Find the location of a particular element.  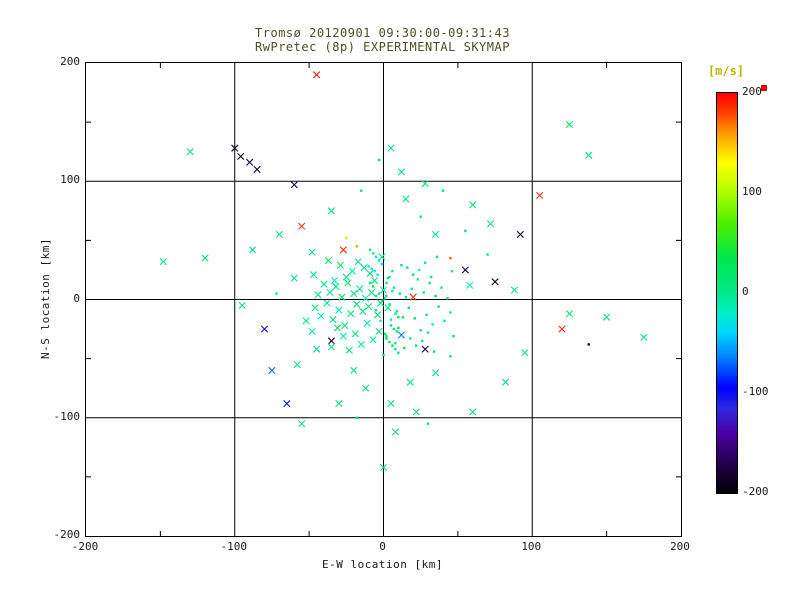

colorbar-tick-label: 0 is located at coordinates (745, 291).